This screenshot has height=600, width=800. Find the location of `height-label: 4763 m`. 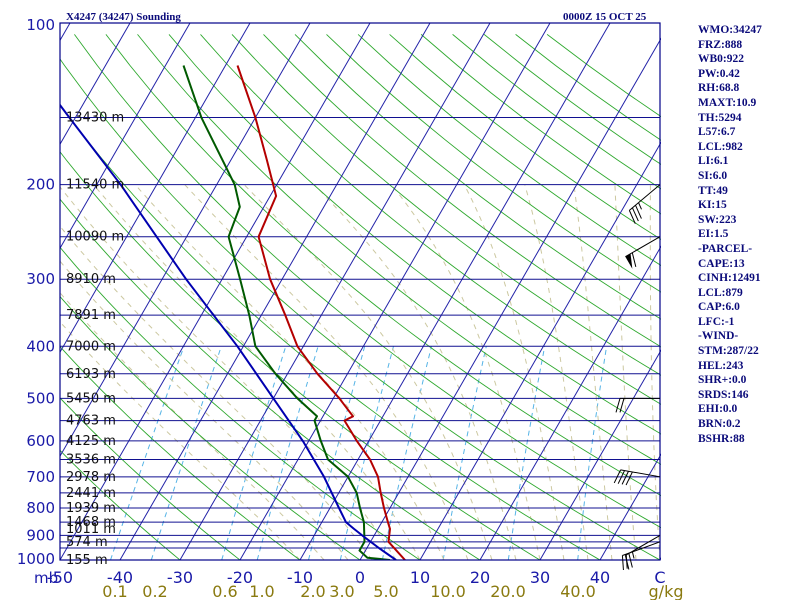

height-label: 4763 m is located at coordinates (91, 421).